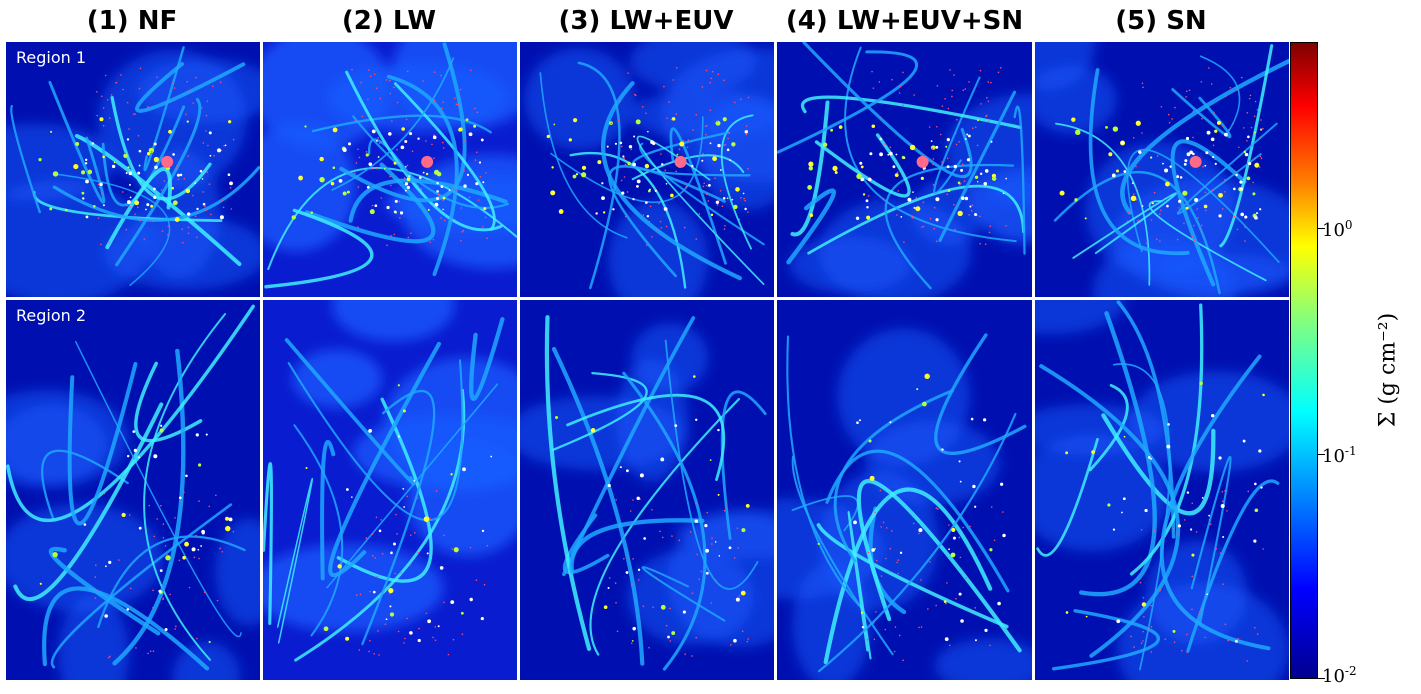  I want to click on panel-region1-lw, so click(390, 169).